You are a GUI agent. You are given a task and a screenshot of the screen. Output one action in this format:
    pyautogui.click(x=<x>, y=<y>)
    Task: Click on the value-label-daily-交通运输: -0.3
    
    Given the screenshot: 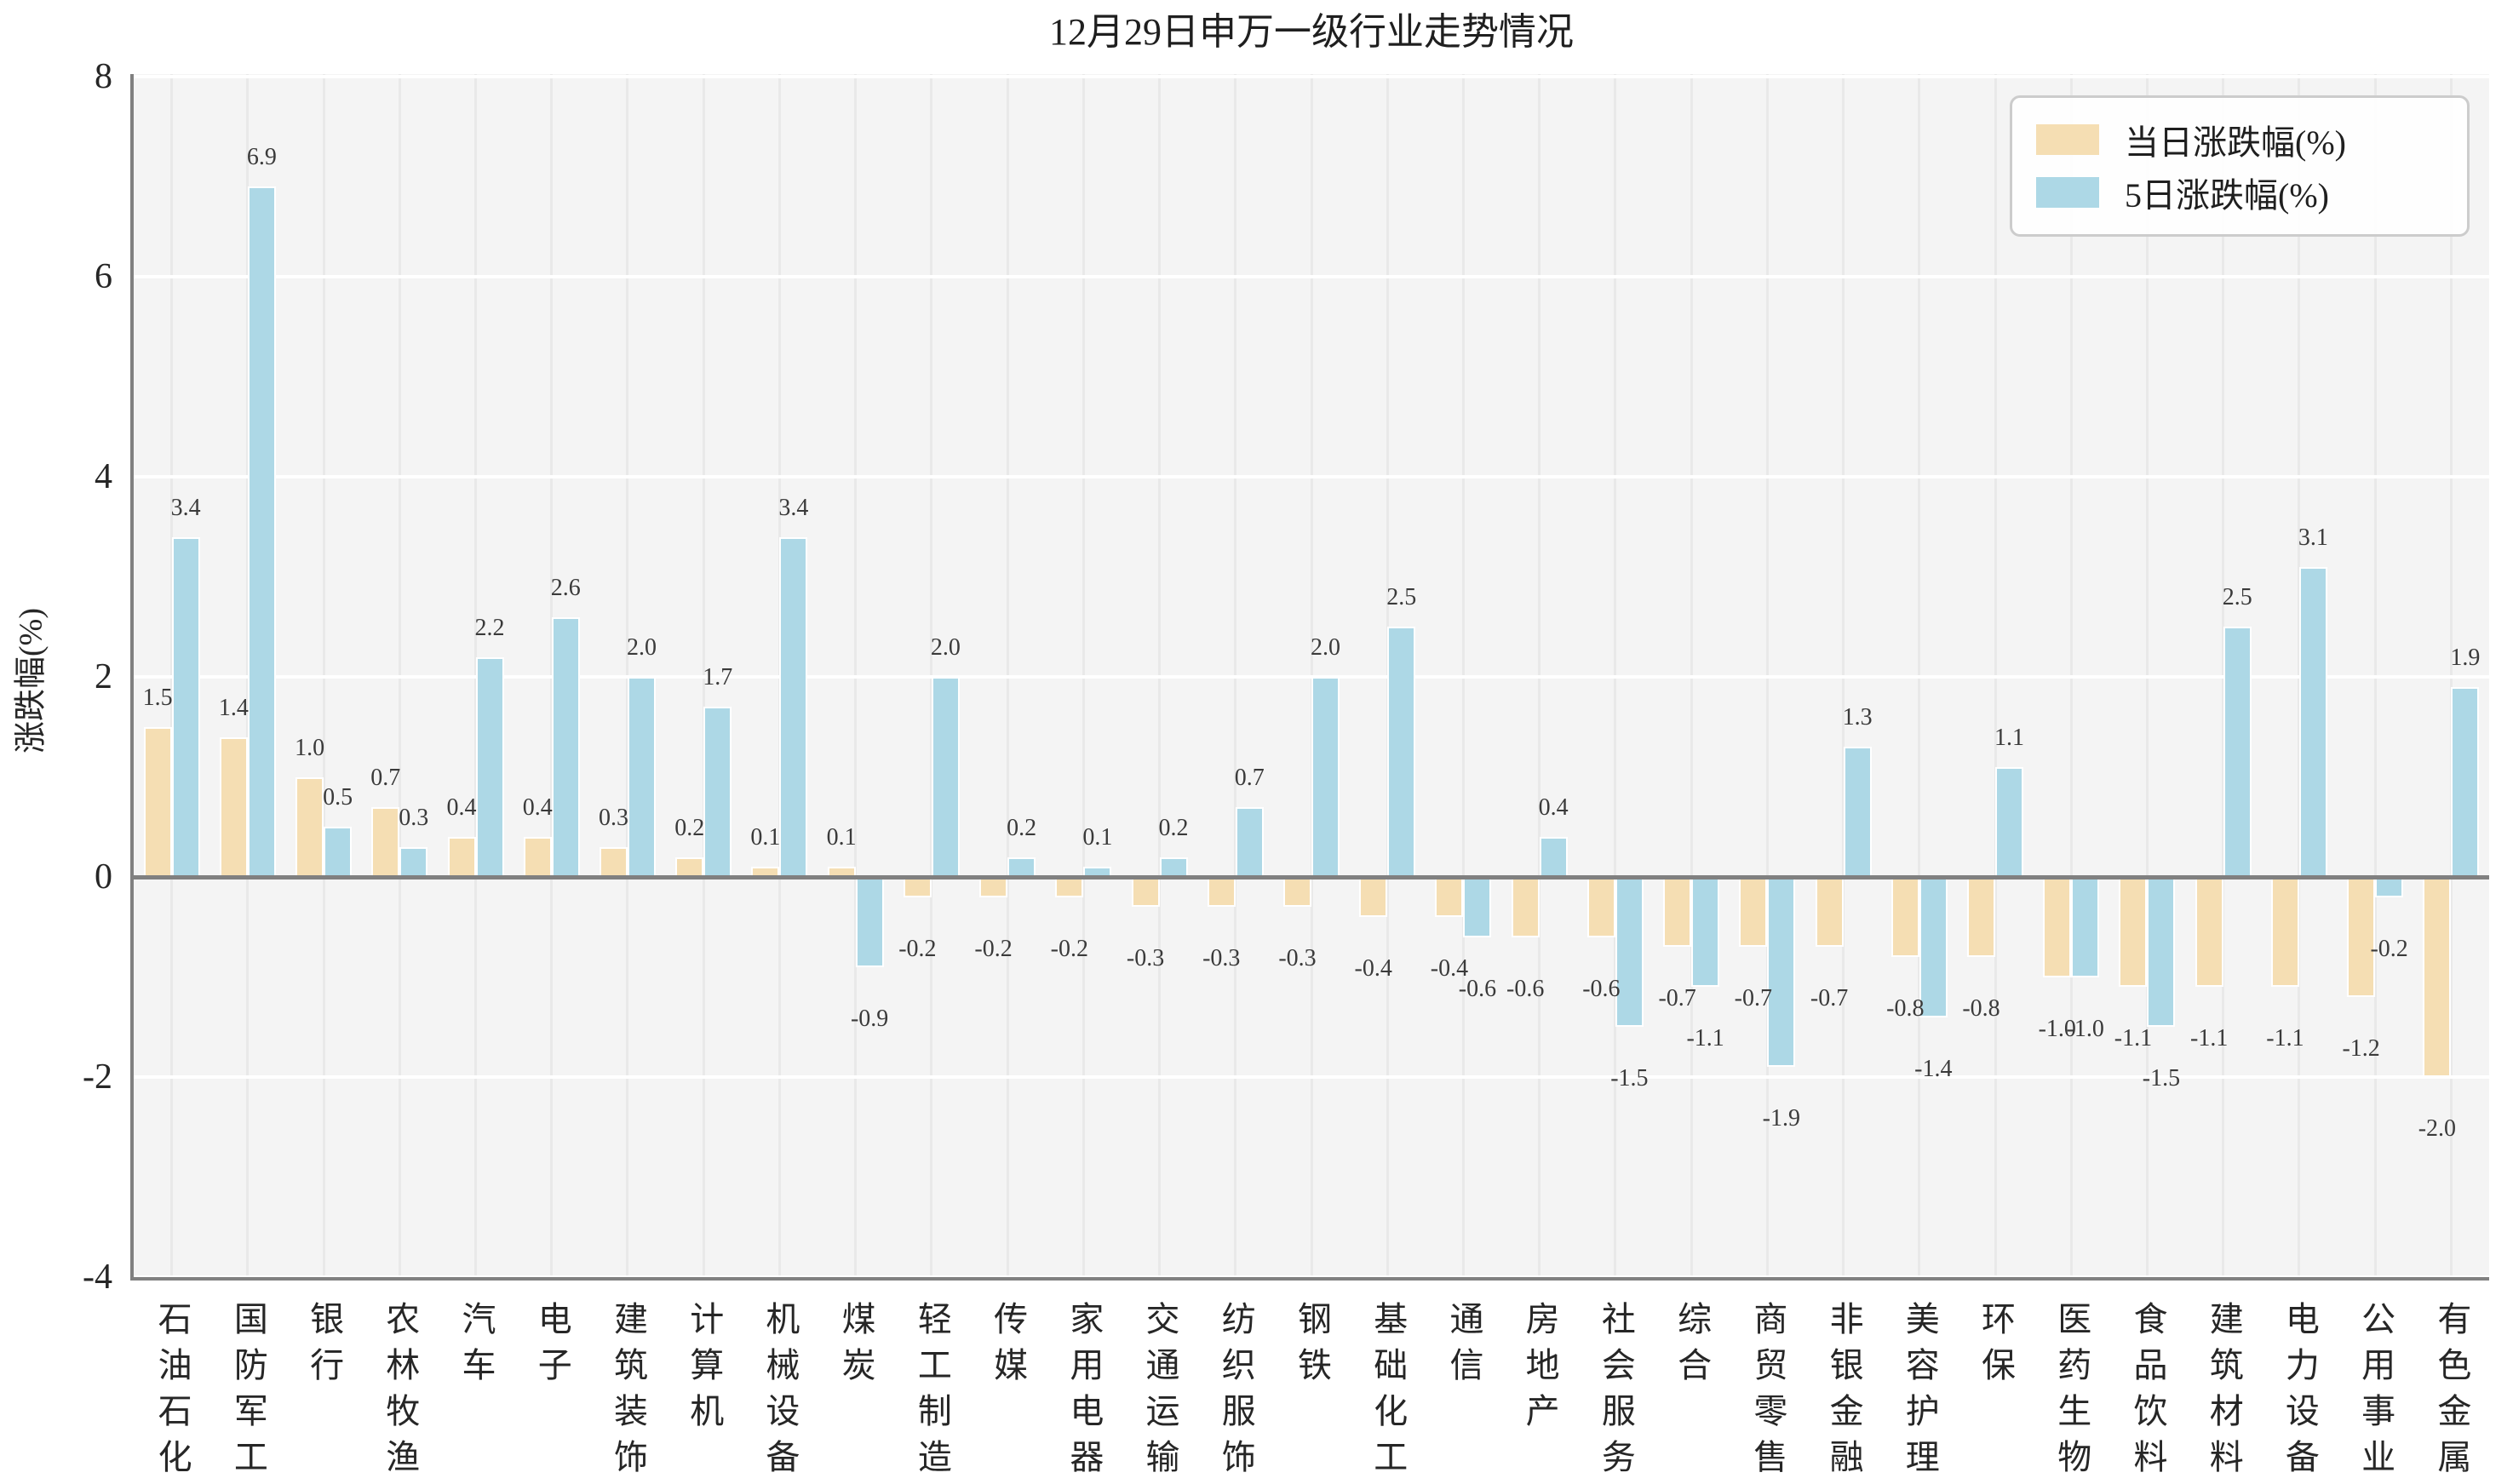 What is the action you would take?
    pyautogui.click(x=1146, y=959)
    